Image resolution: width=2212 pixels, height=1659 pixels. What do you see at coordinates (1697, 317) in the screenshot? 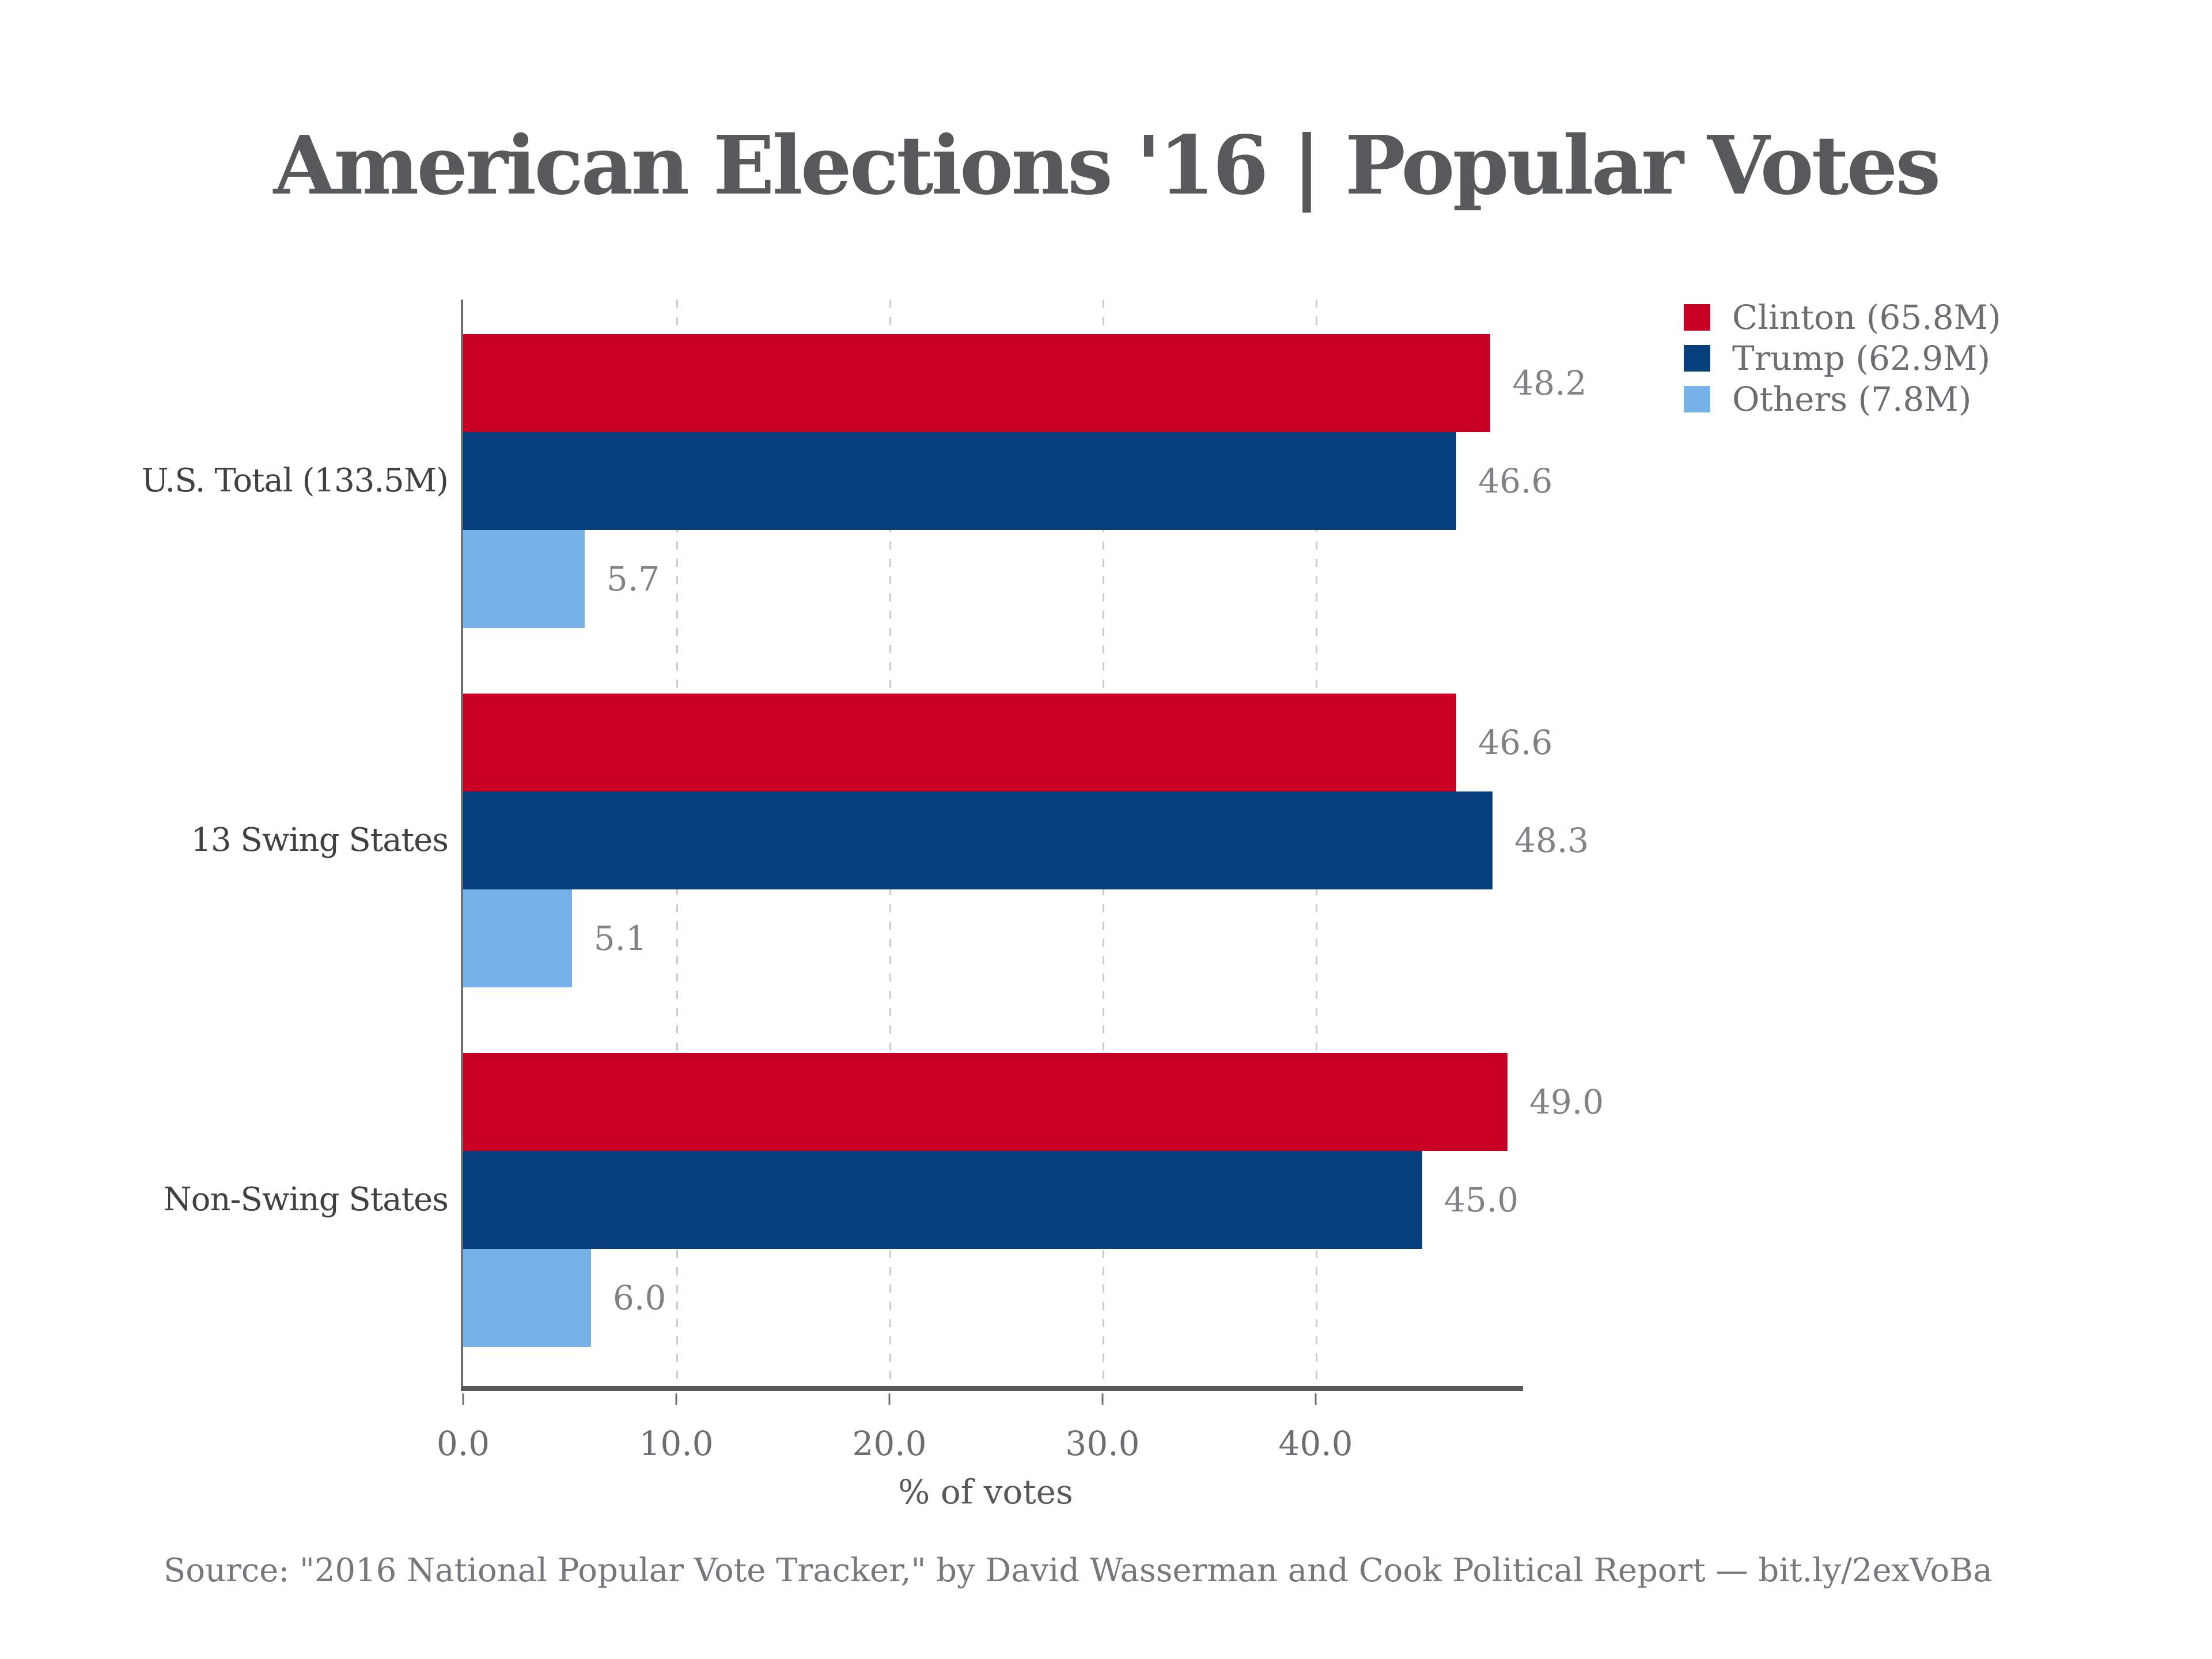
I see `legend-swatch-clinton` at bounding box center [1697, 317].